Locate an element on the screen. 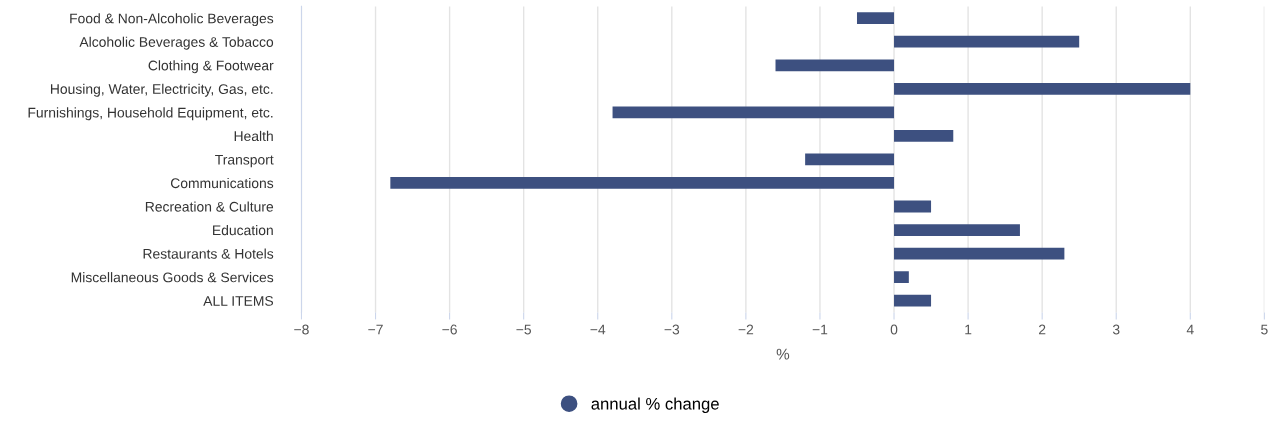  y-tick-label: Recreation & Culture is located at coordinates (209, 206).